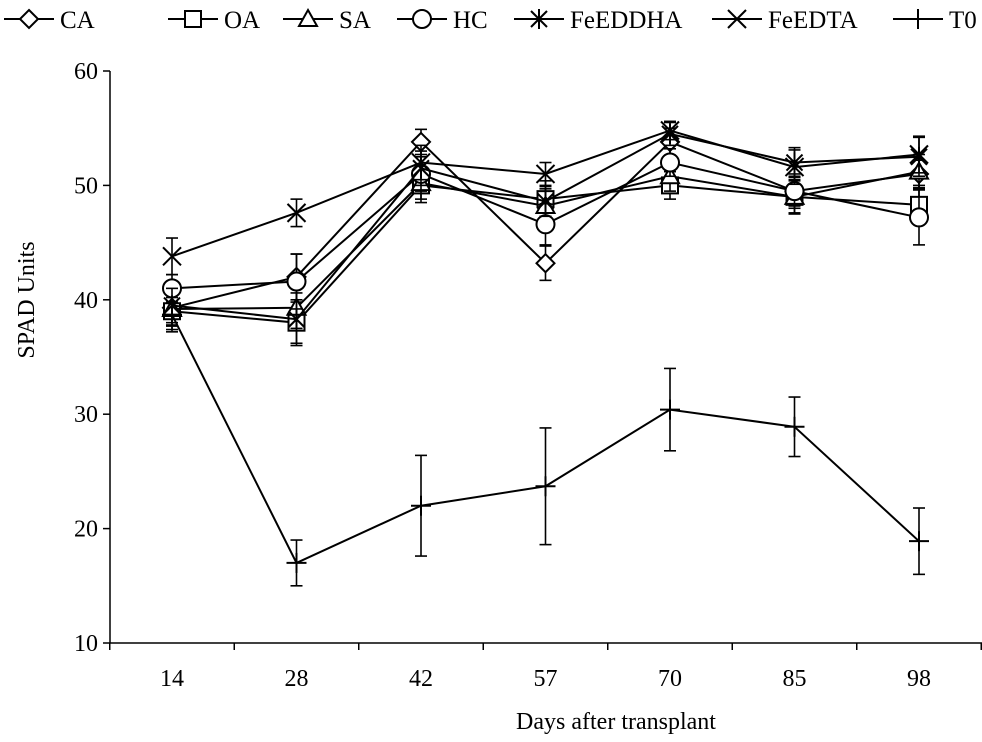  Describe the element at coordinates (670, 679) in the screenshot. I see `x-tick-label: 70` at that location.